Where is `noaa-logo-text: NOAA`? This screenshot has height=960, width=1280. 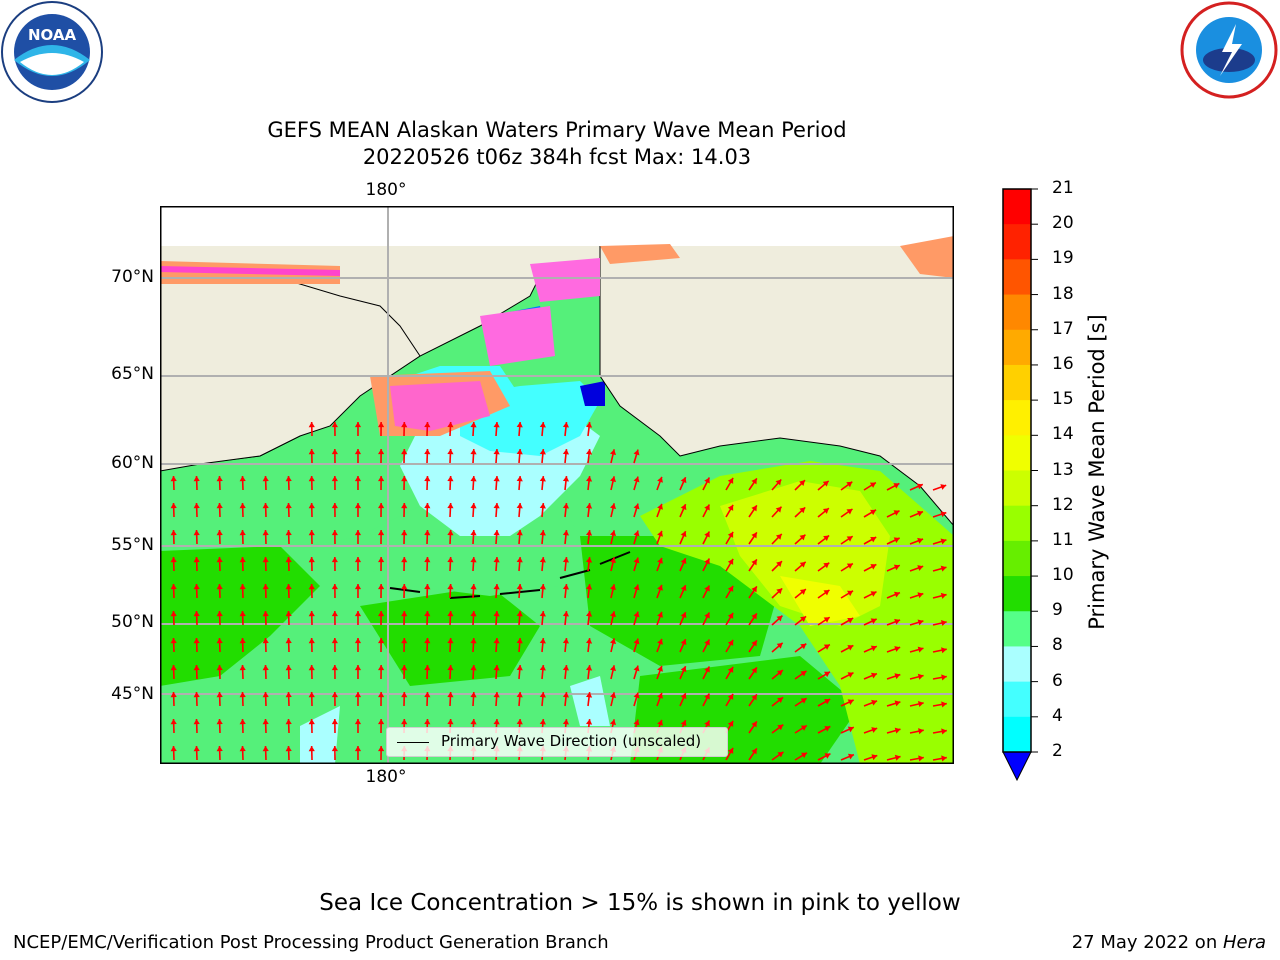
noaa-logo-text: NOAA is located at coordinates (52, 35).